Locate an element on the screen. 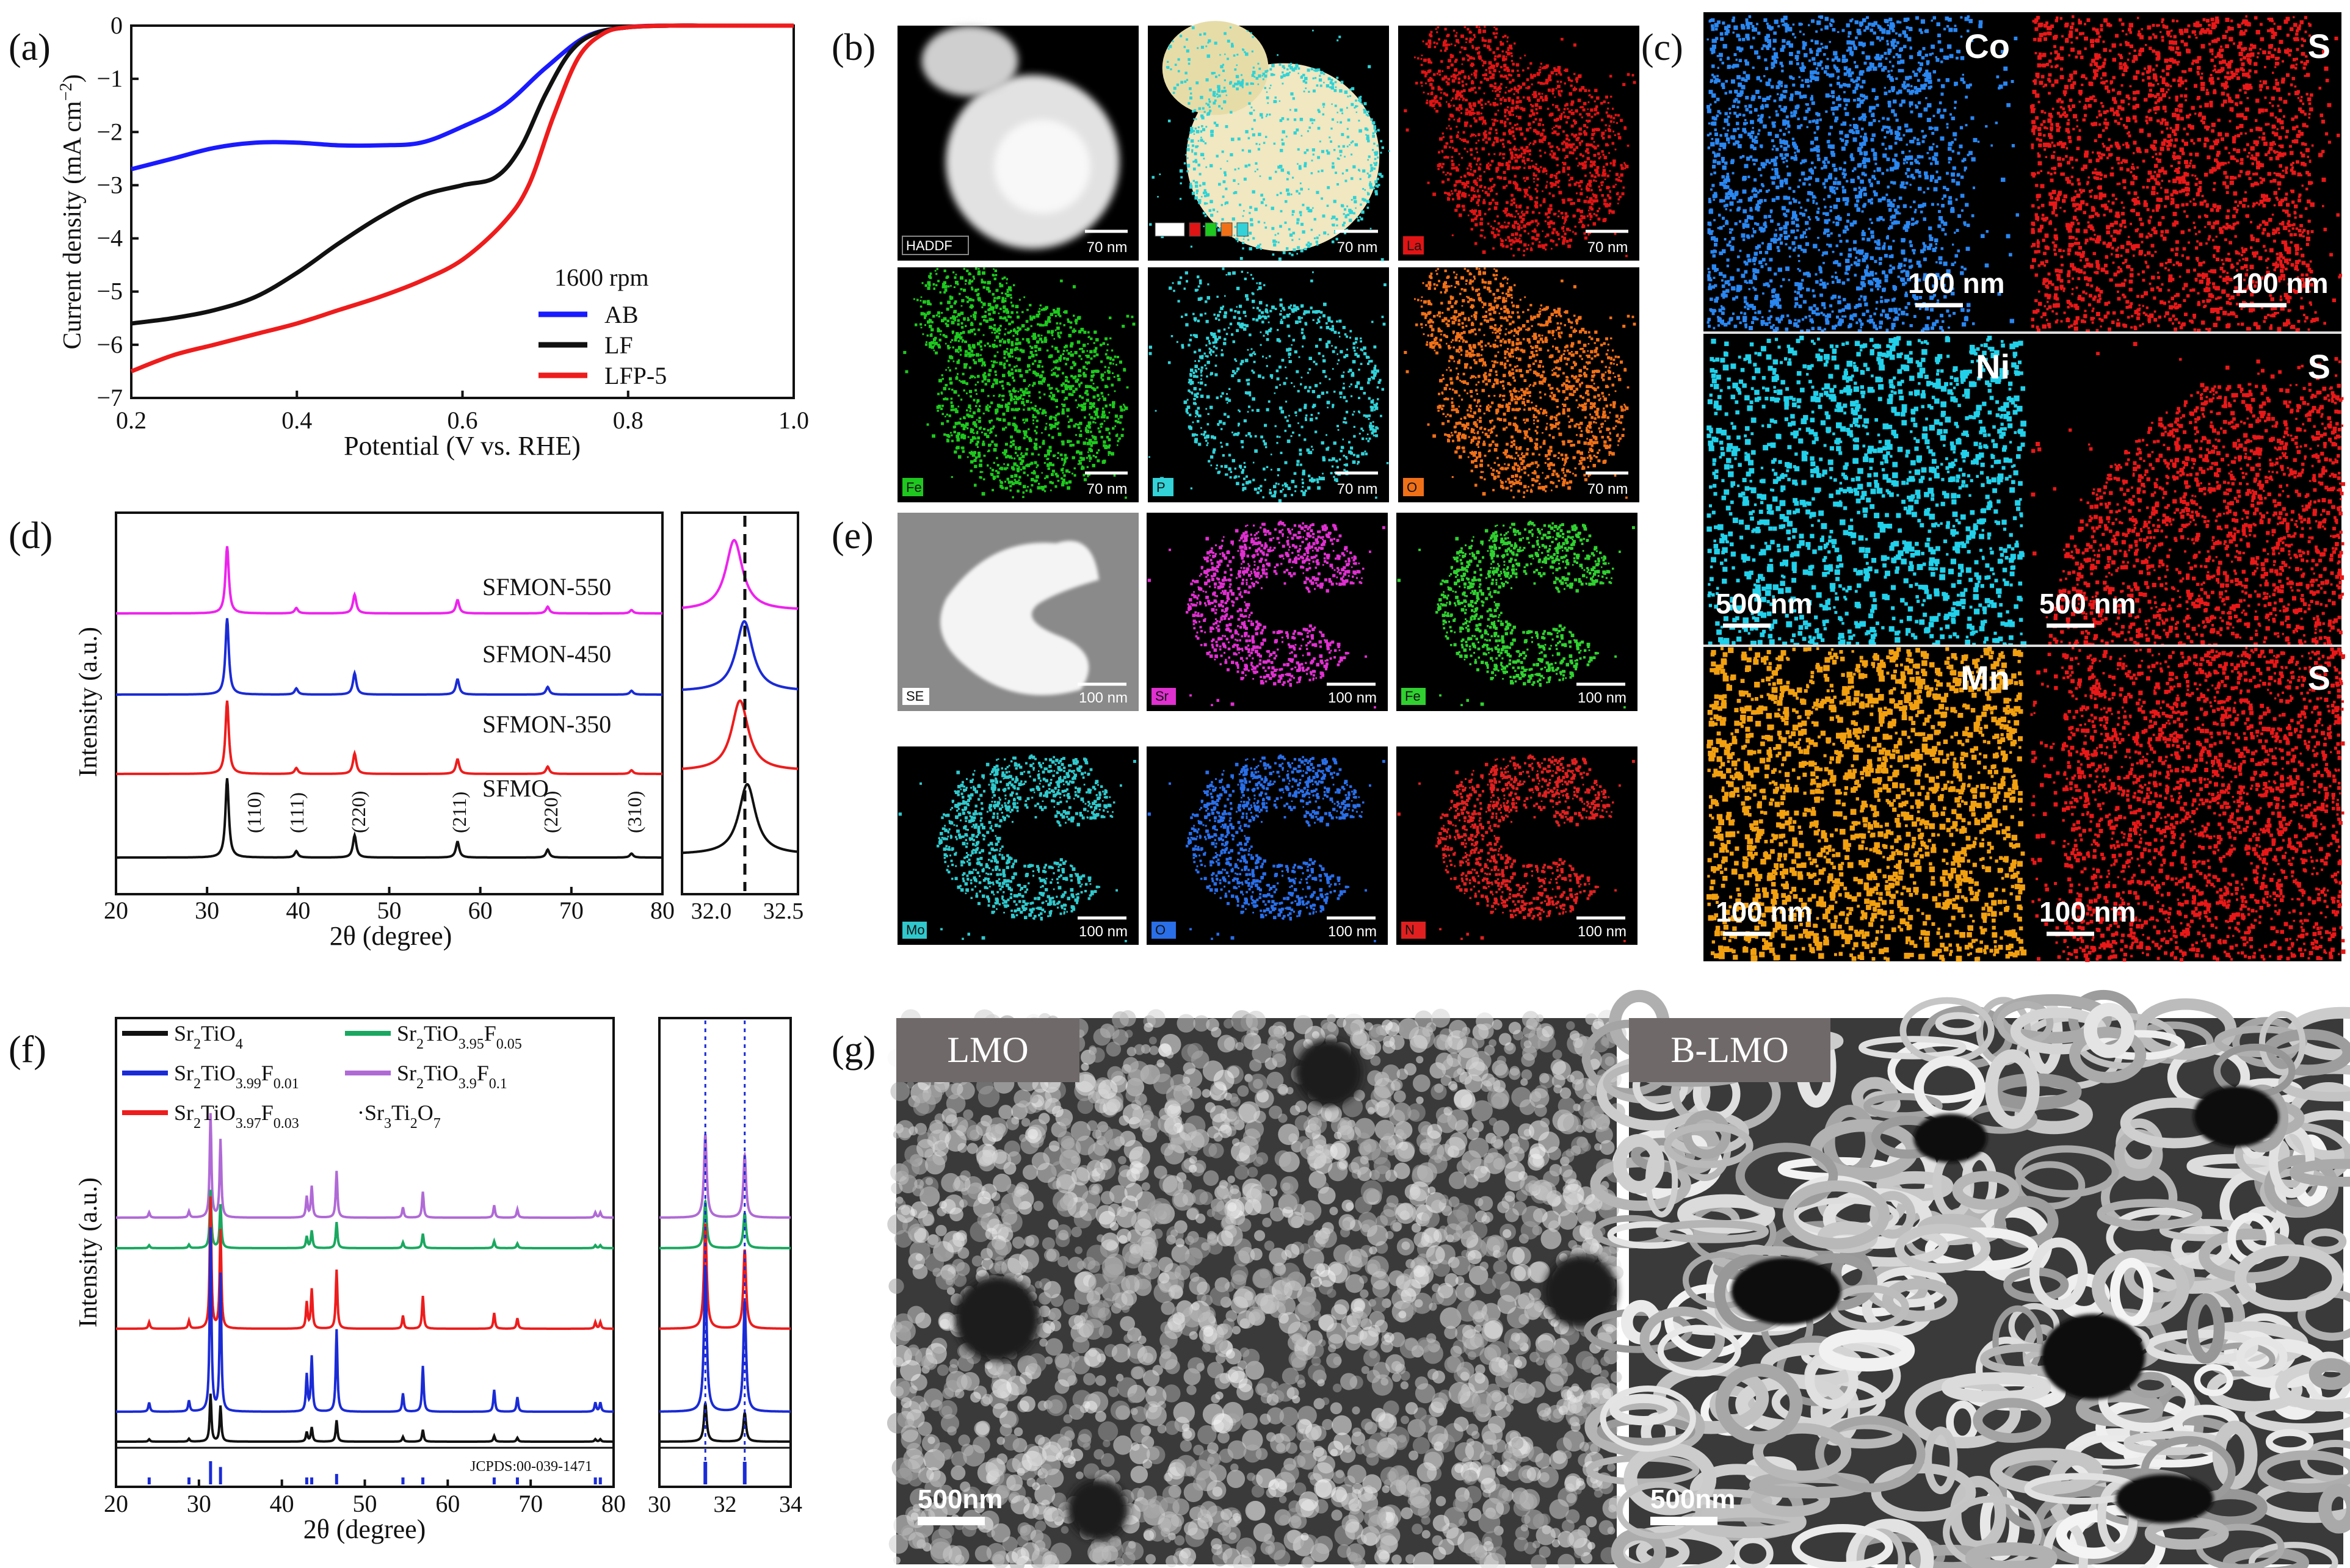 Image resolution: width=2350 pixels, height=1568 pixels. panel-b-element-label: HADDF is located at coordinates (929, 246).